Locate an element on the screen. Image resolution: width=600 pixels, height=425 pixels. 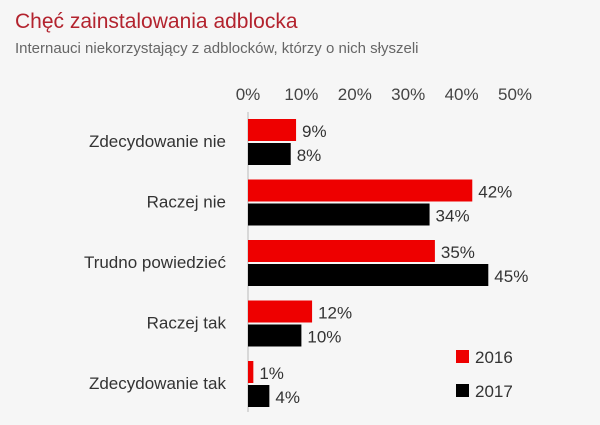
tick-label: 50% is located at coordinates (515, 94).